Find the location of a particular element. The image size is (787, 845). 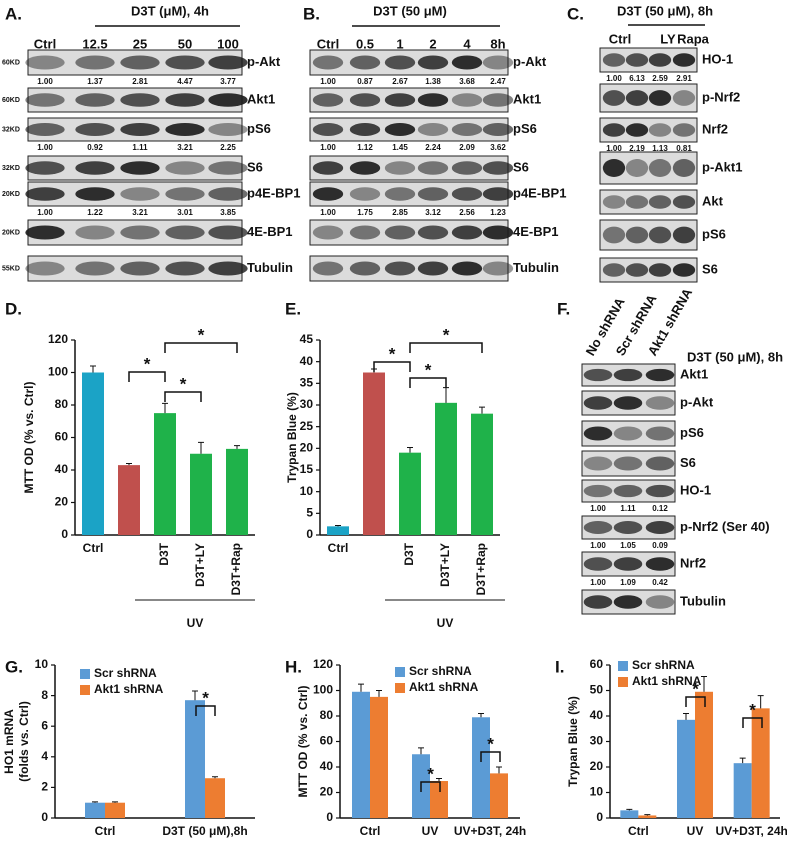

lane-label: LY is located at coordinates (668, 38).